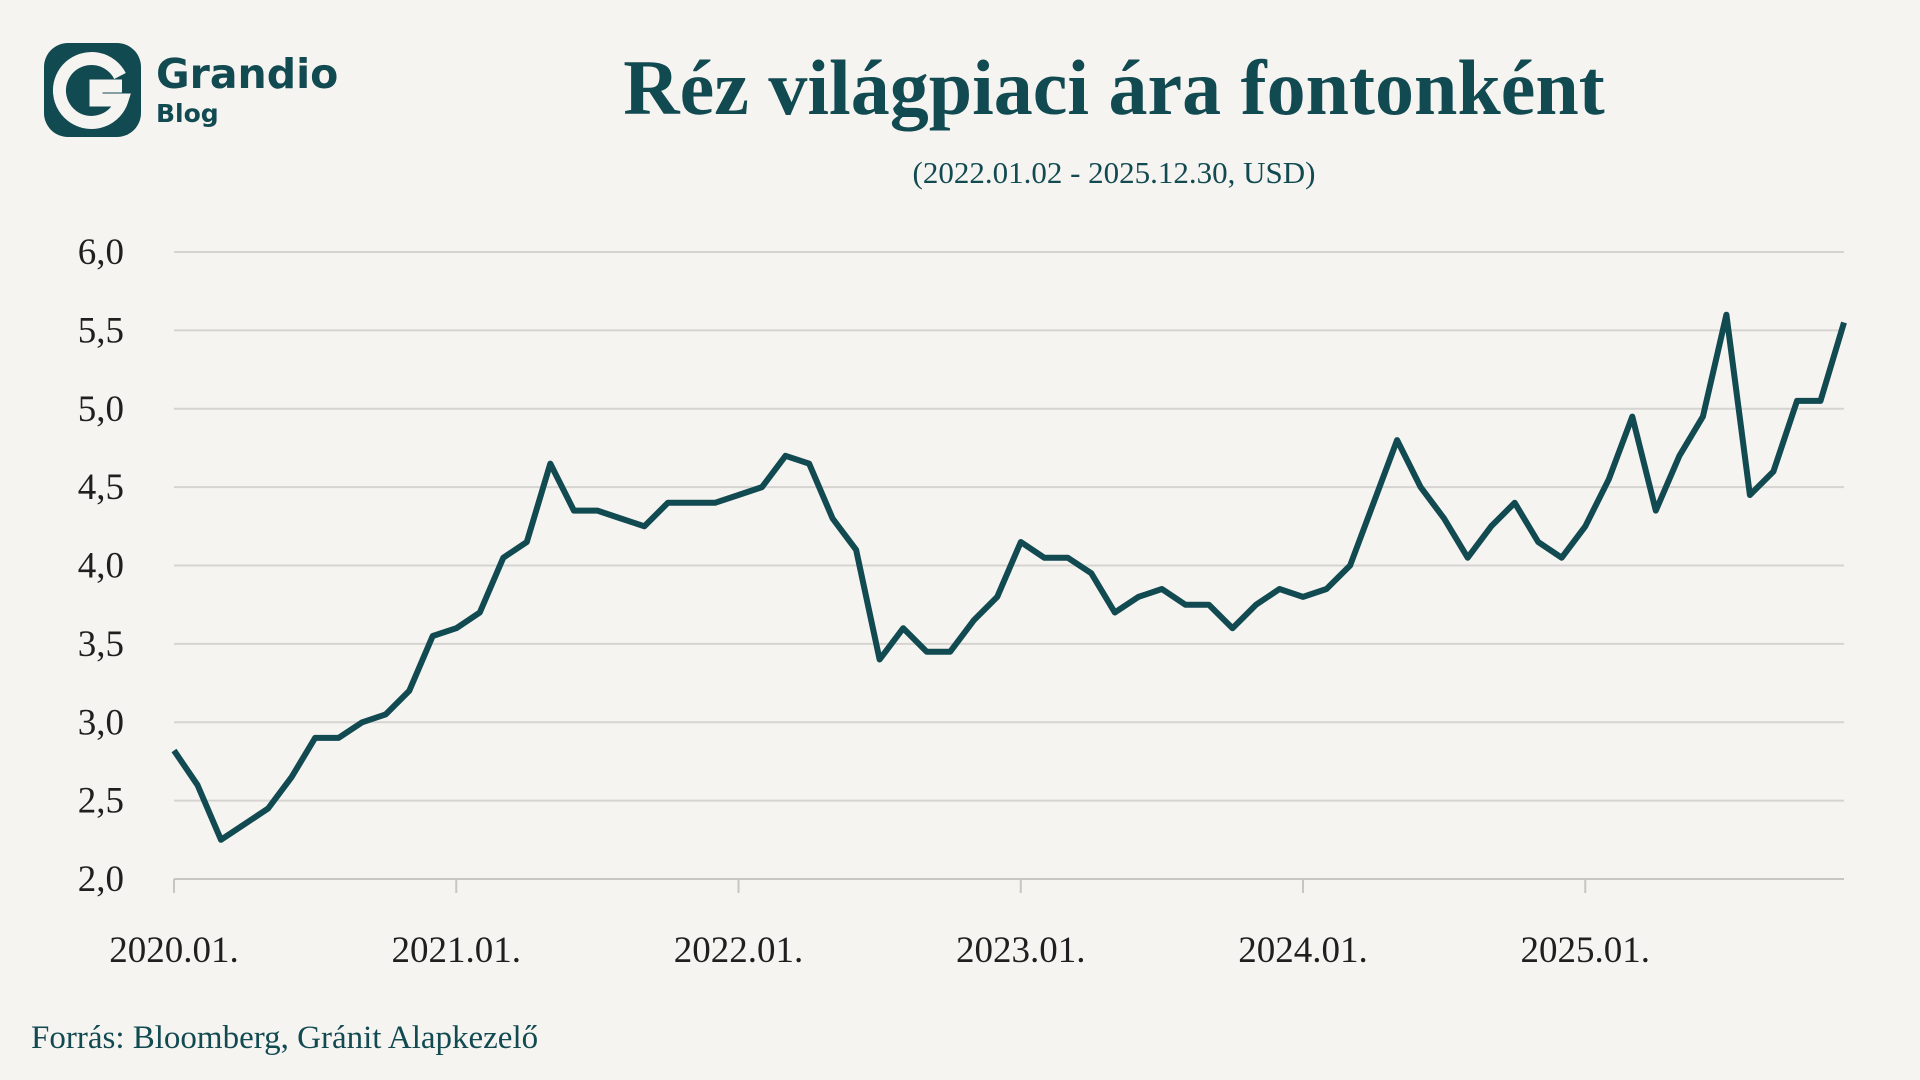  What do you see at coordinates (1303, 950) in the screenshot?
I see `x-tick-label: 2024.01.` at bounding box center [1303, 950].